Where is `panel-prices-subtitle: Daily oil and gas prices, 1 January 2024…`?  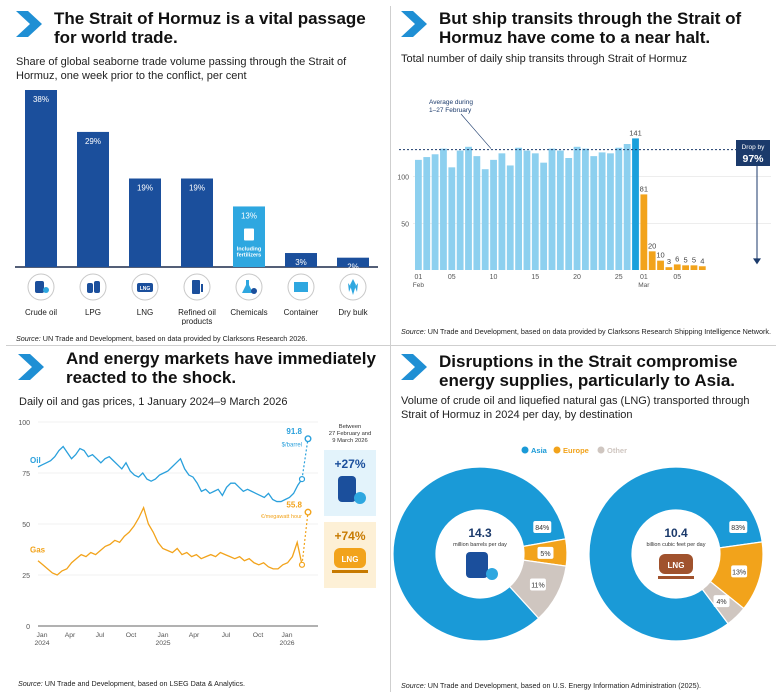
panel-prices-subtitle: Daily oil and gas prices, 1 January 2024… is located at coordinates (153, 402).